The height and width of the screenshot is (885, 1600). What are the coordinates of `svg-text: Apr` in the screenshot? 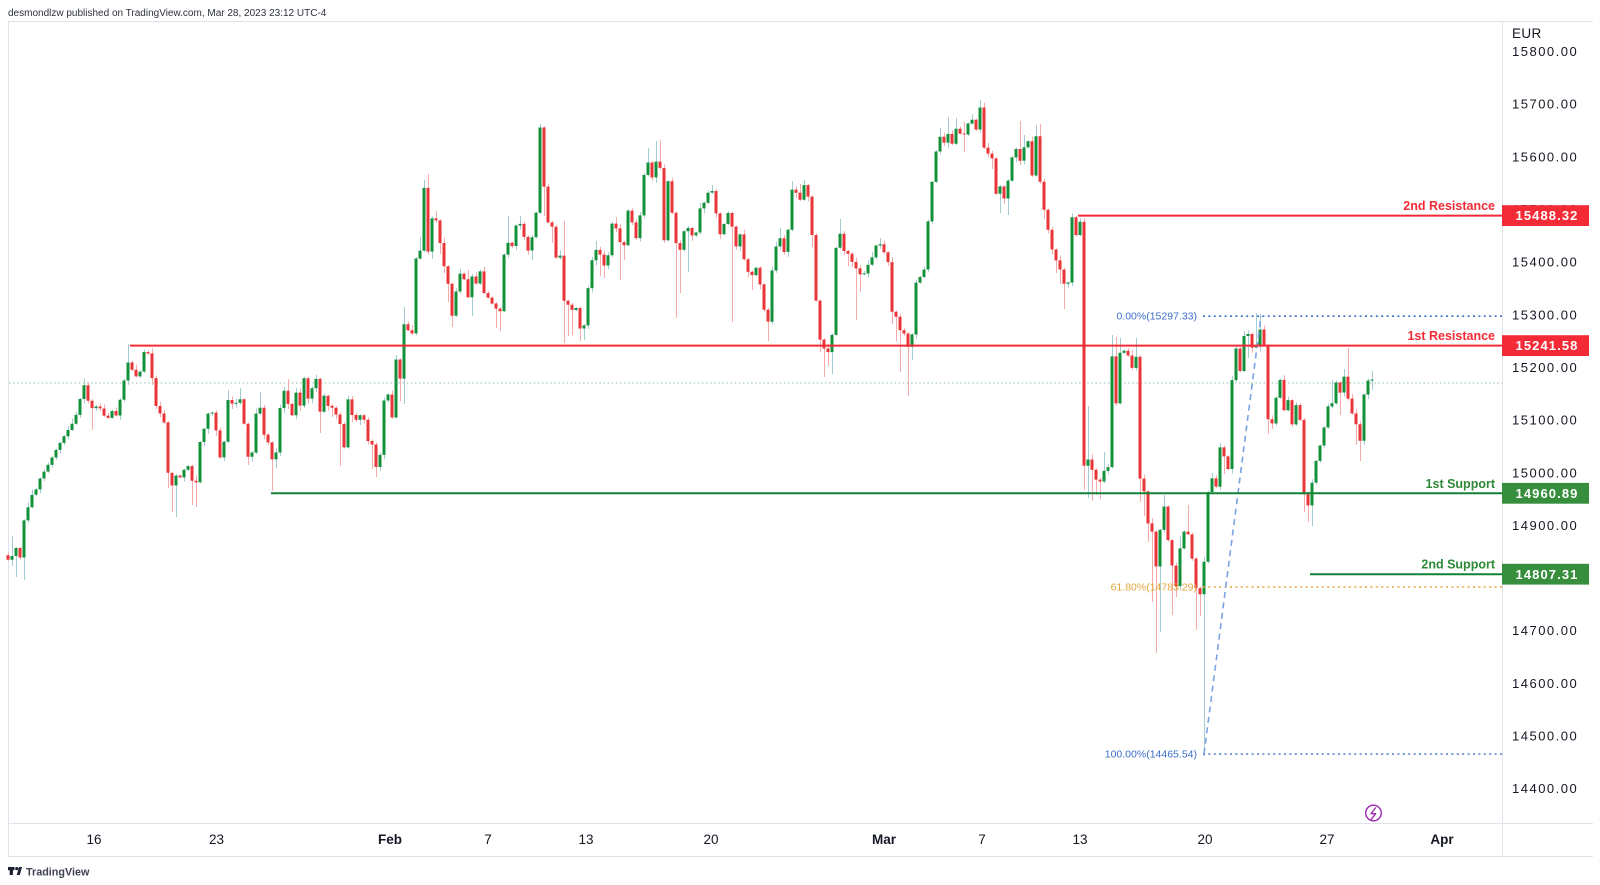 It's located at (1442, 839).